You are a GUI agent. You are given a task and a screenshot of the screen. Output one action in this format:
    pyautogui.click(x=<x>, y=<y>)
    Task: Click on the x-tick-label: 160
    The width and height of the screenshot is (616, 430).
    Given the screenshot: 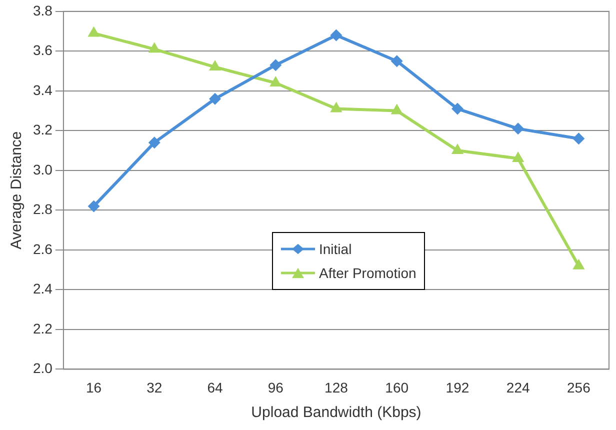 What is the action you would take?
    pyautogui.click(x=397, y=387)
    